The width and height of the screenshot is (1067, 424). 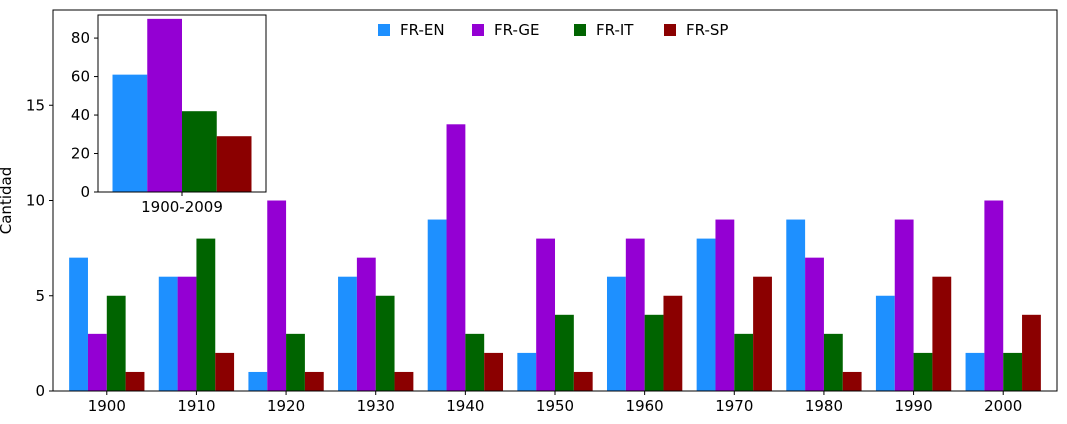 I want to click on inset-frame, so click(x=182, y=103).